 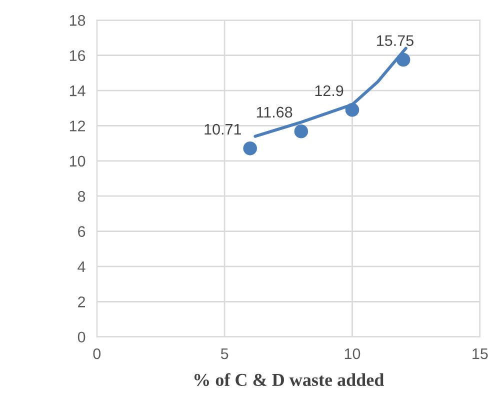 What do you see at coordinates (480, 354) in the screenshot?
I see `x-tick-label: 15` at bounding box center [480, 354].